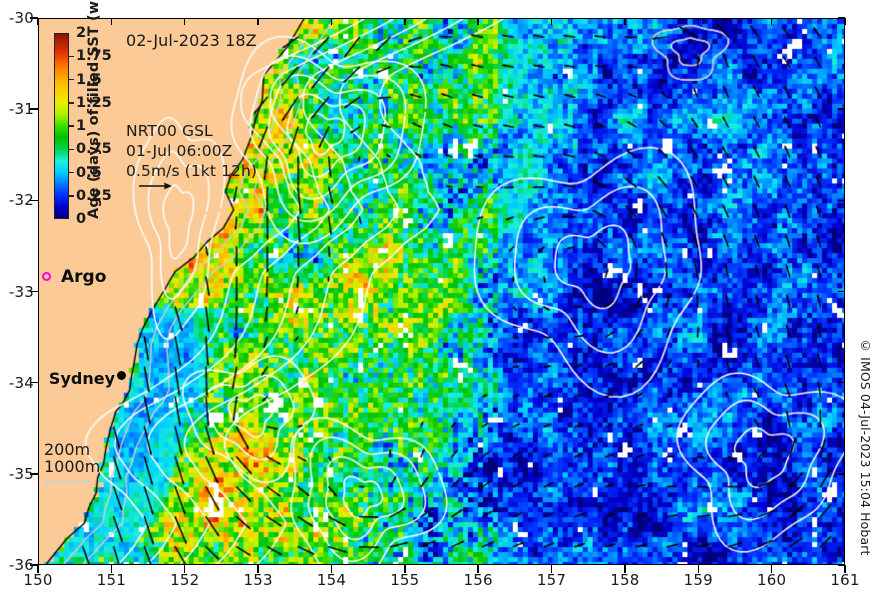 The width and height of the screenshot is (880, 600). Describe the element at coordinates (94, 149) in the screenshot. I see `colorbar-tick-label: 0.75` at that location.